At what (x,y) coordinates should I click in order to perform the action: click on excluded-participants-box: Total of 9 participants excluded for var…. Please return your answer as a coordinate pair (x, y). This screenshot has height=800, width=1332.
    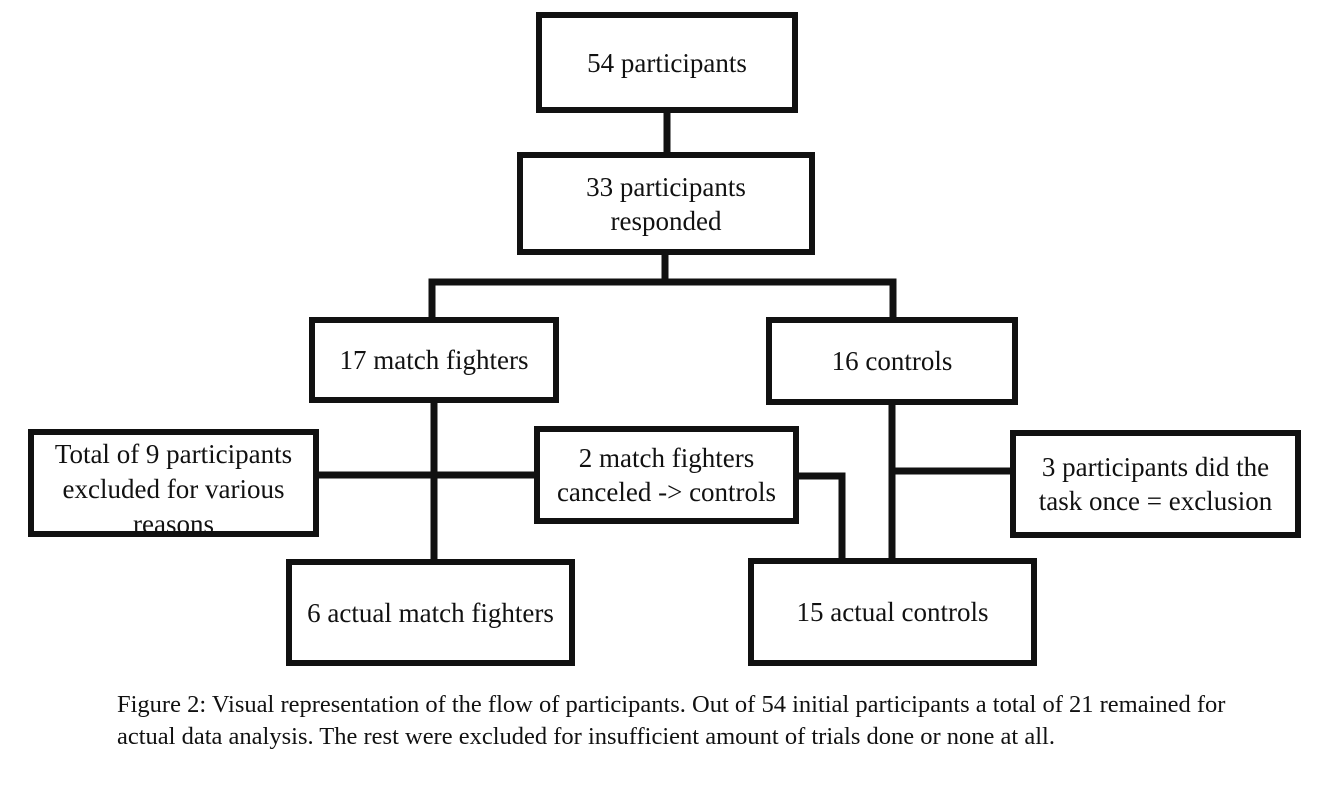
    Looking at the image, I should click on (173, 484).